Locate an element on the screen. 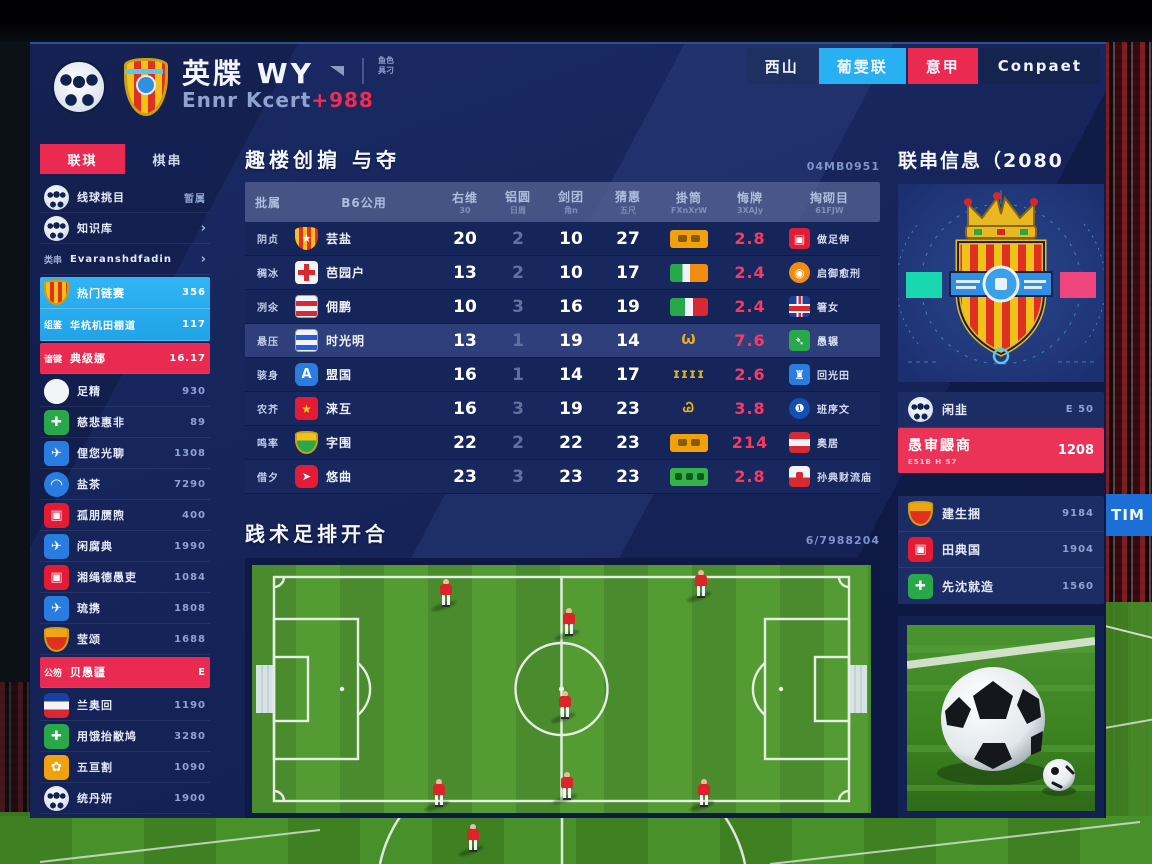 The image size is (1152, 864). nav-button-4: Conpaet is located at coordinates (1039, 66).